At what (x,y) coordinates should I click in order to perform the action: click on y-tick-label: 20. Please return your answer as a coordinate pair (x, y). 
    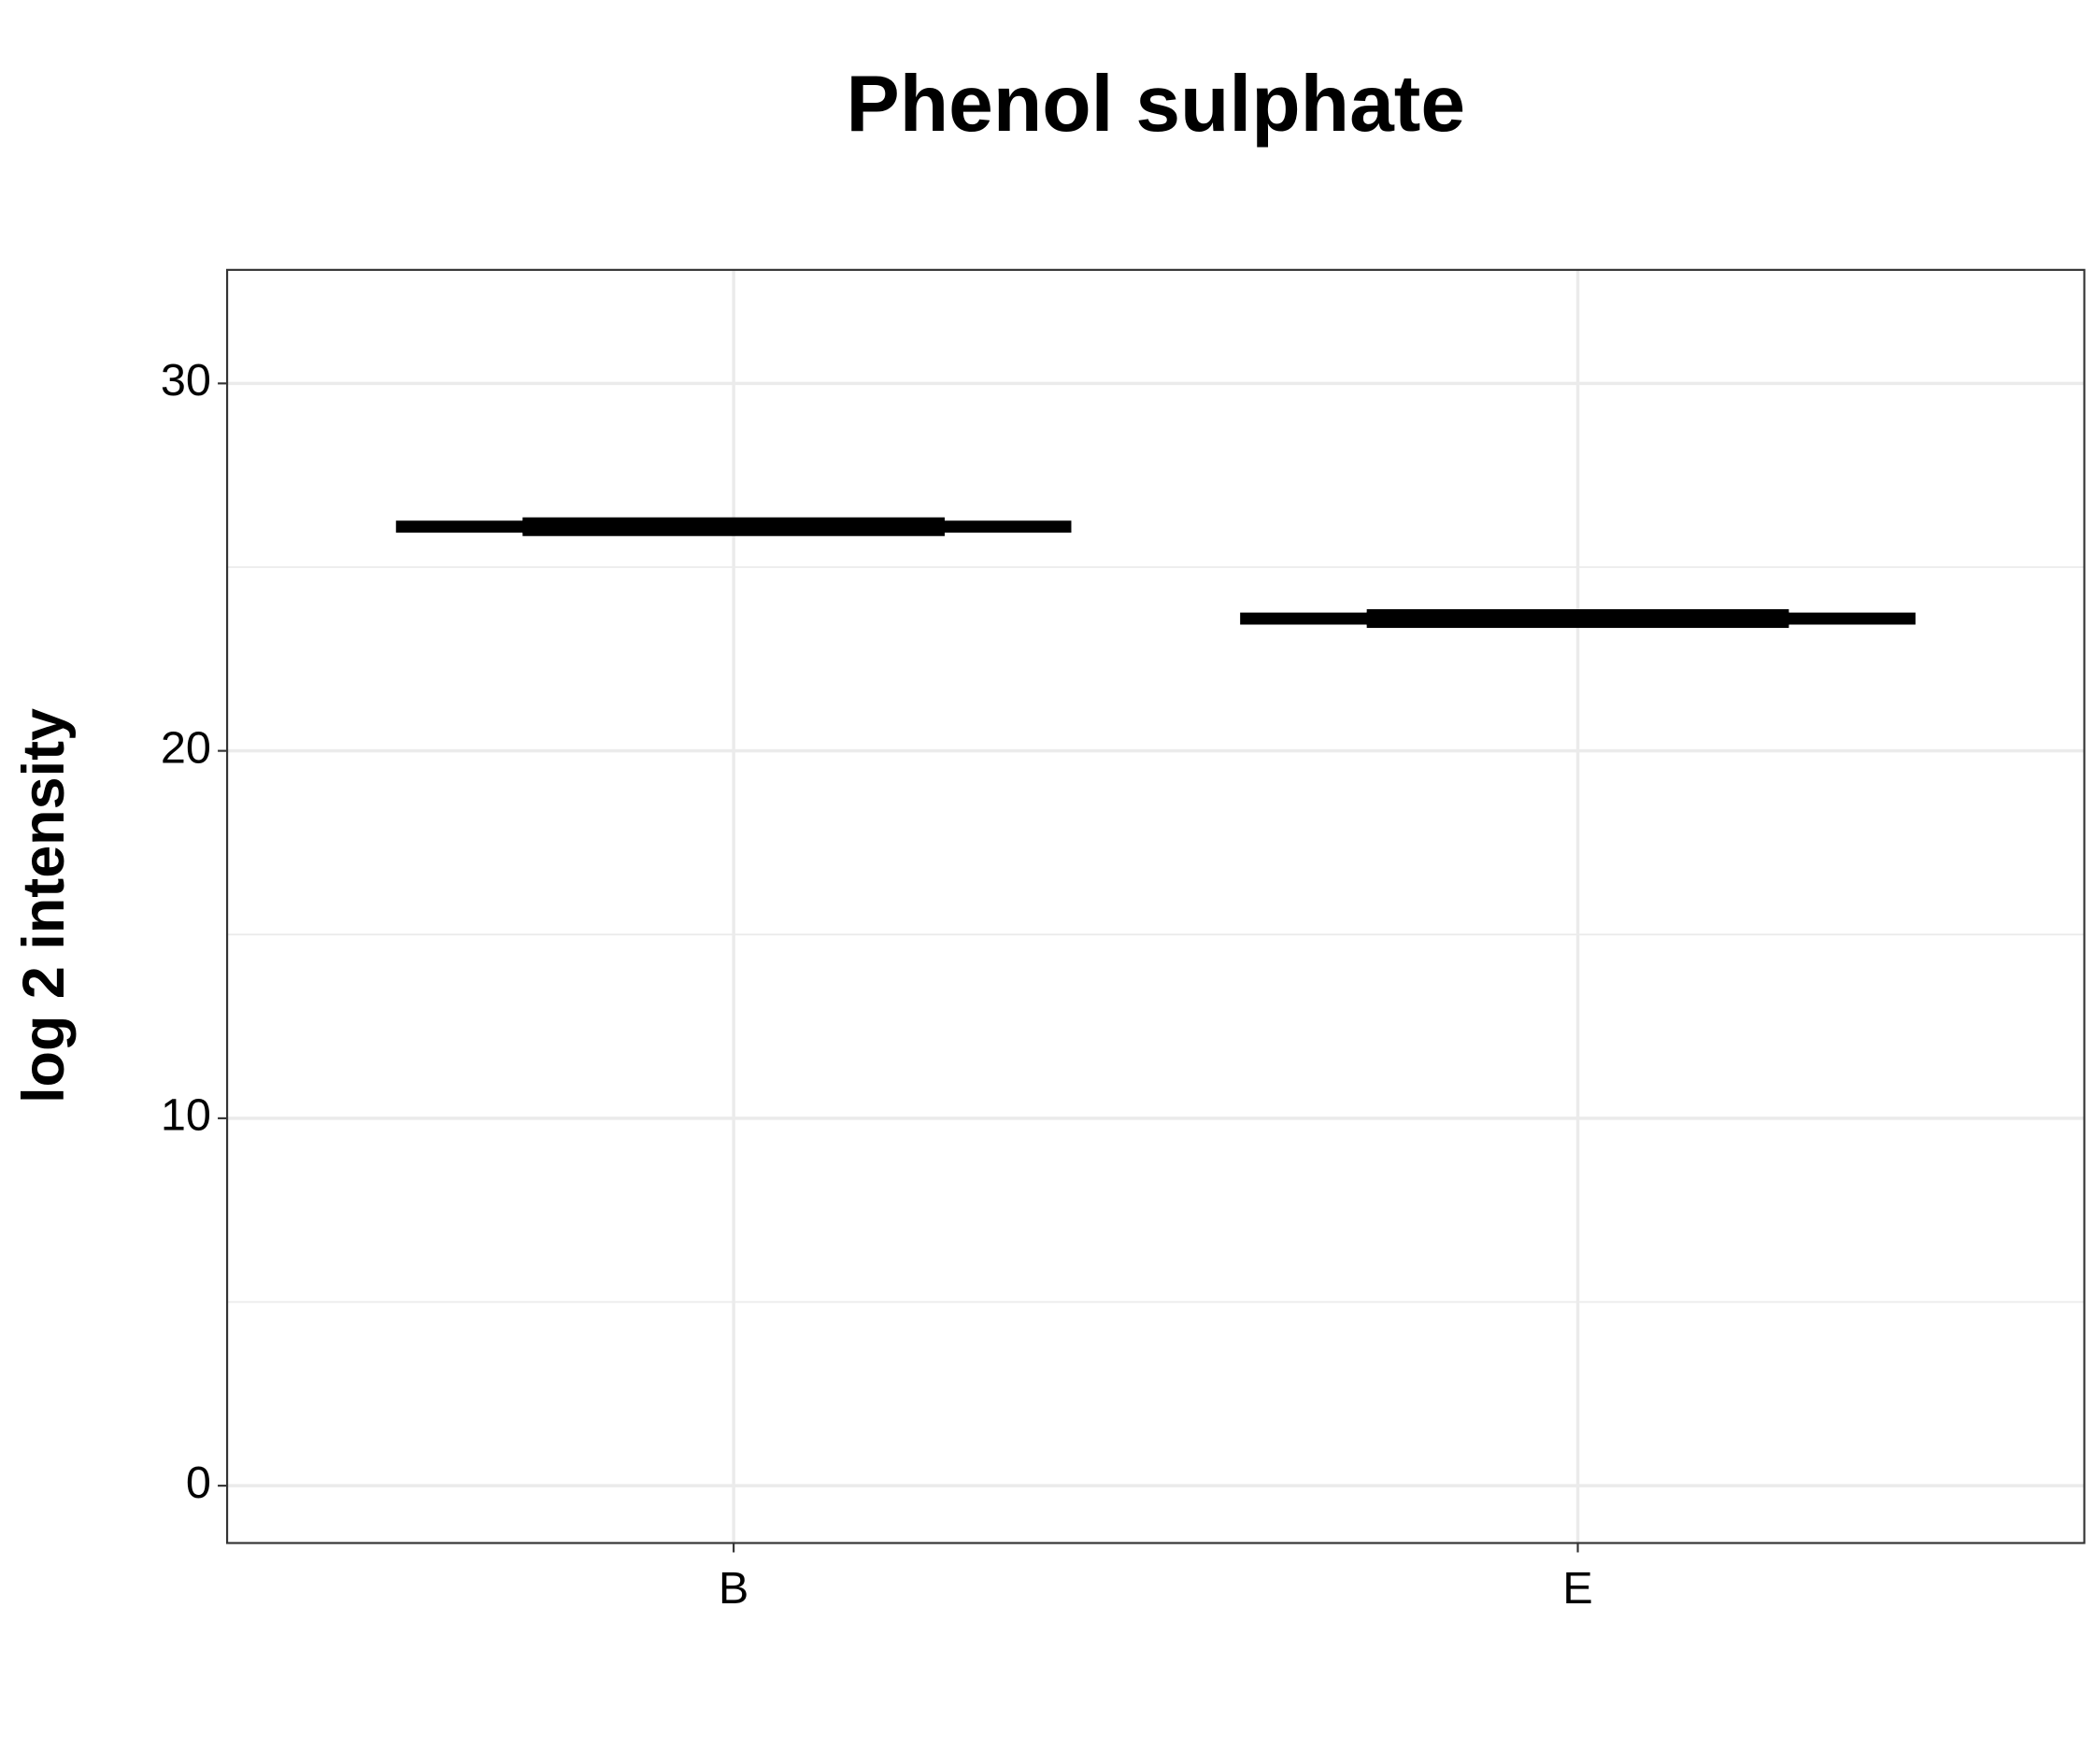
    Looking at the image, I should click on (186, 747).